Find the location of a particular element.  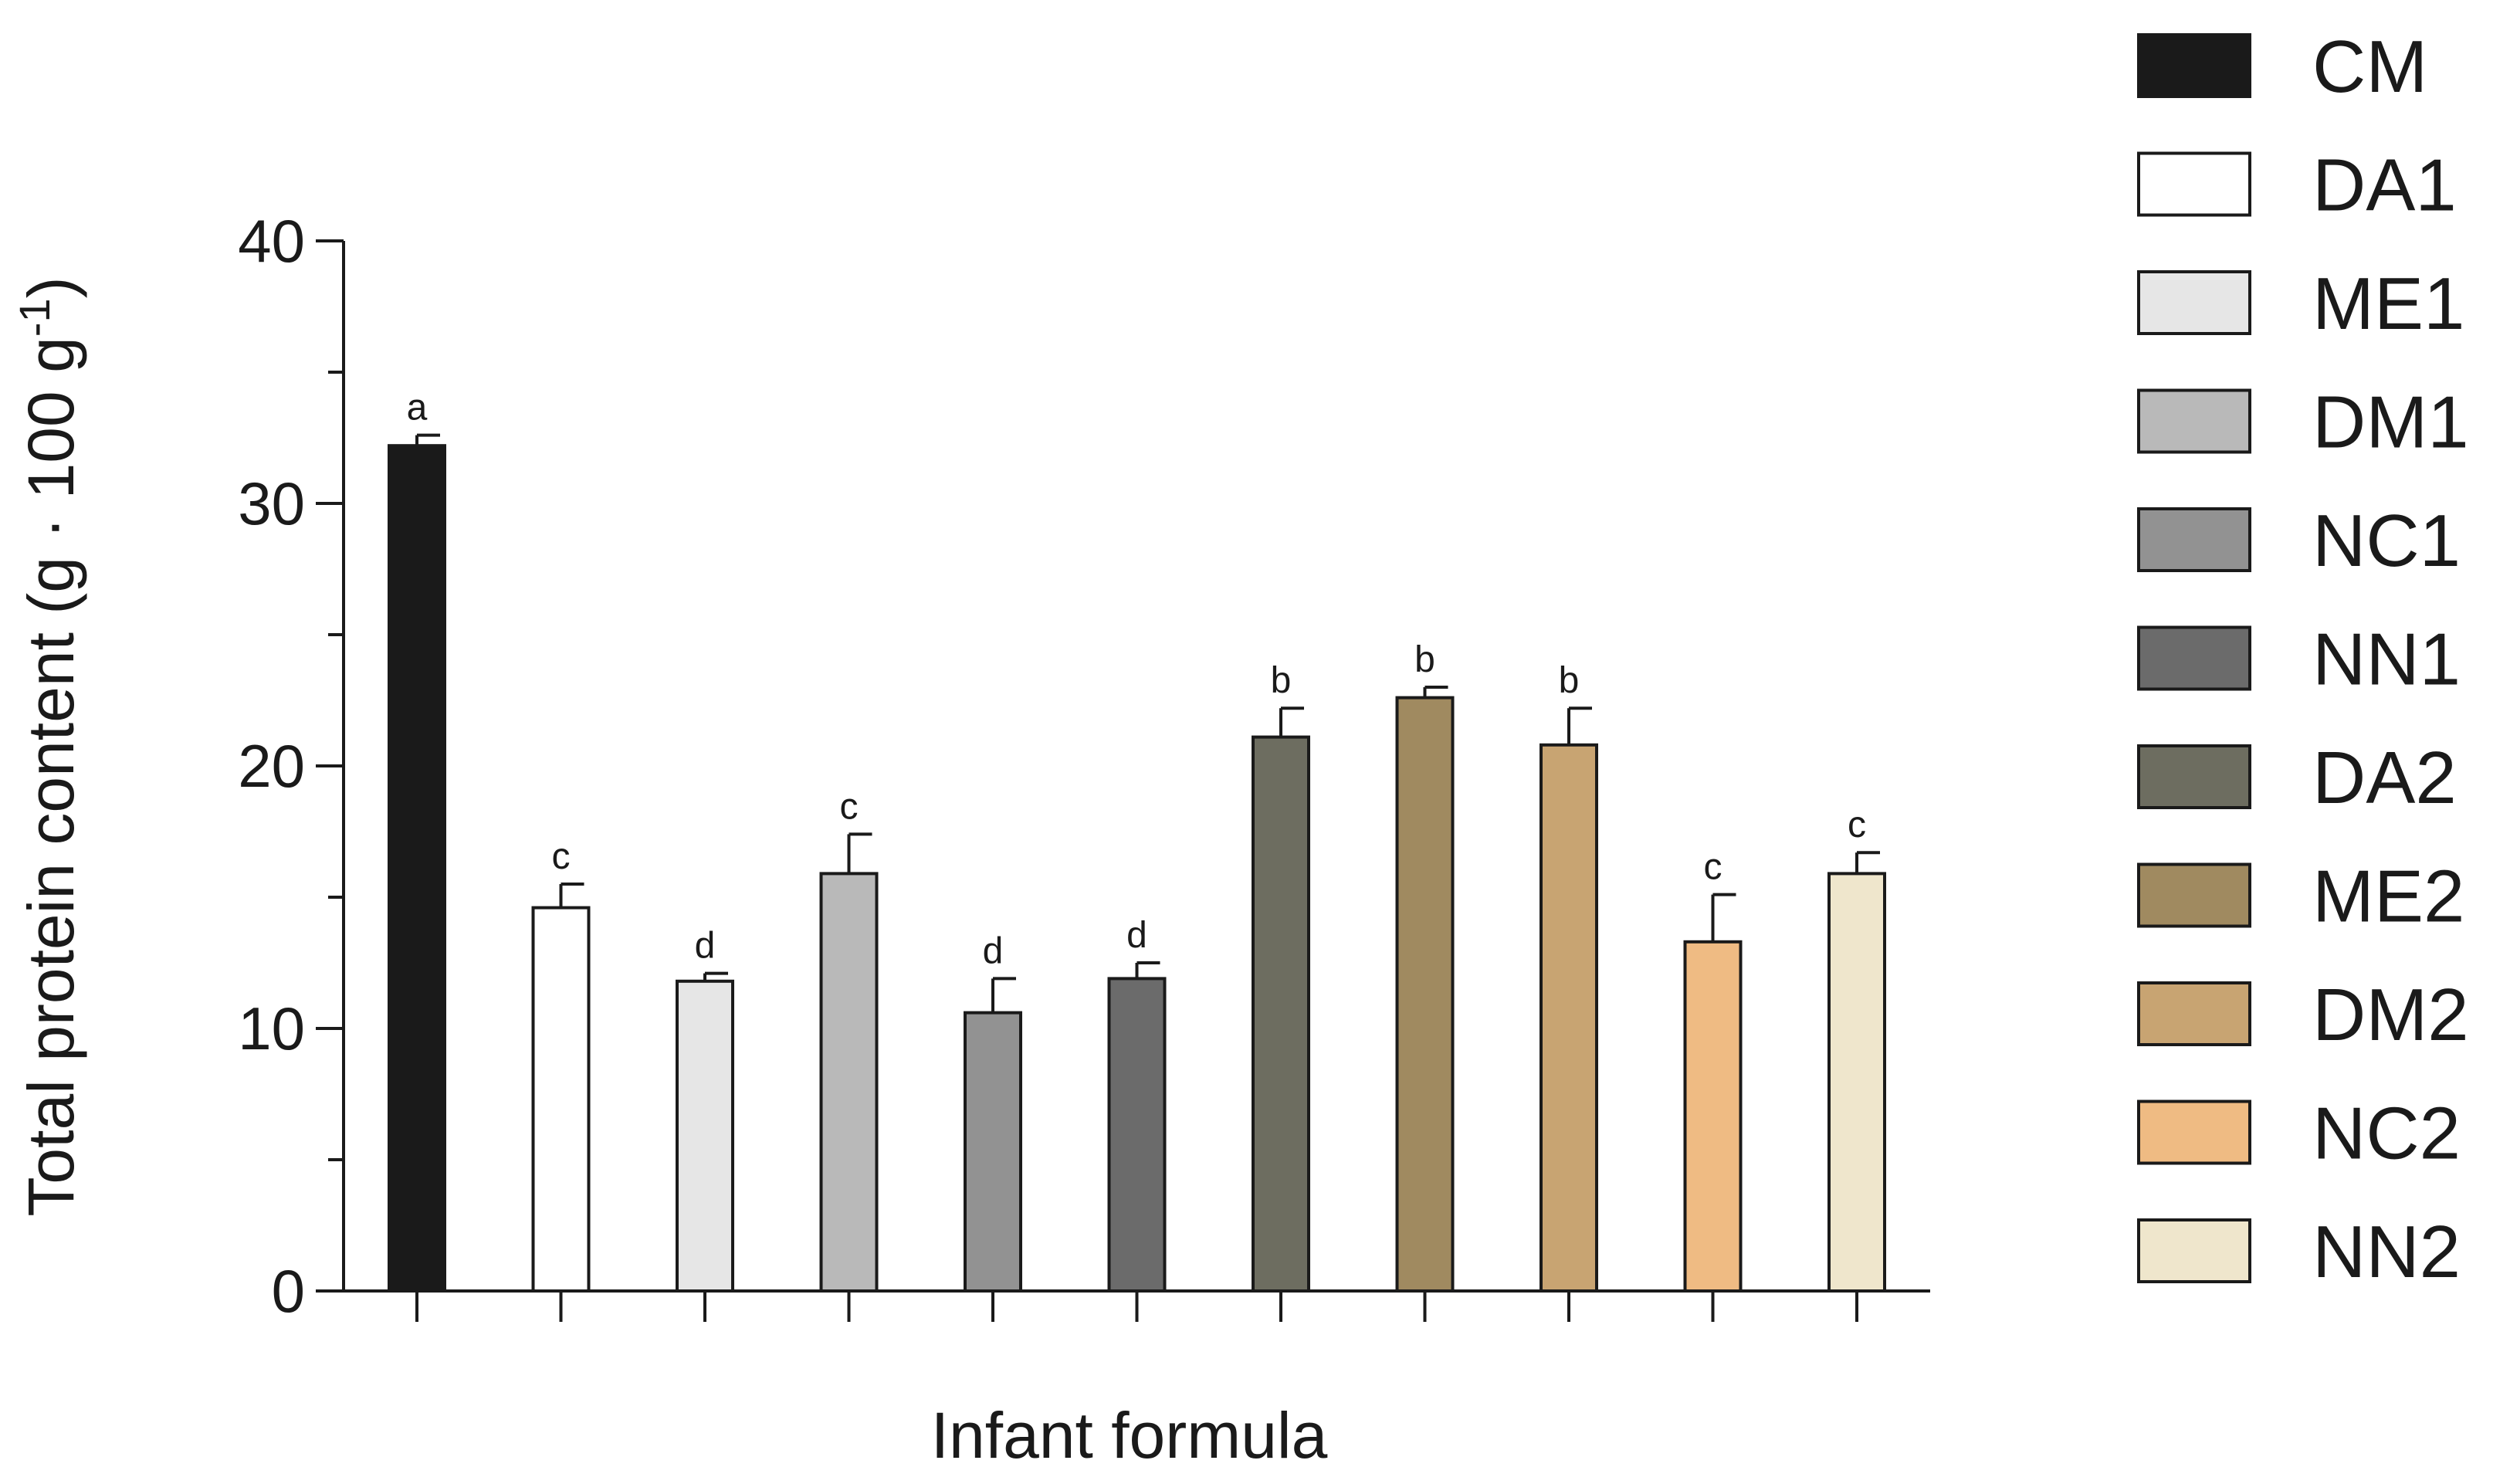

bar-ME2 is located at coordinates (1425, 994).